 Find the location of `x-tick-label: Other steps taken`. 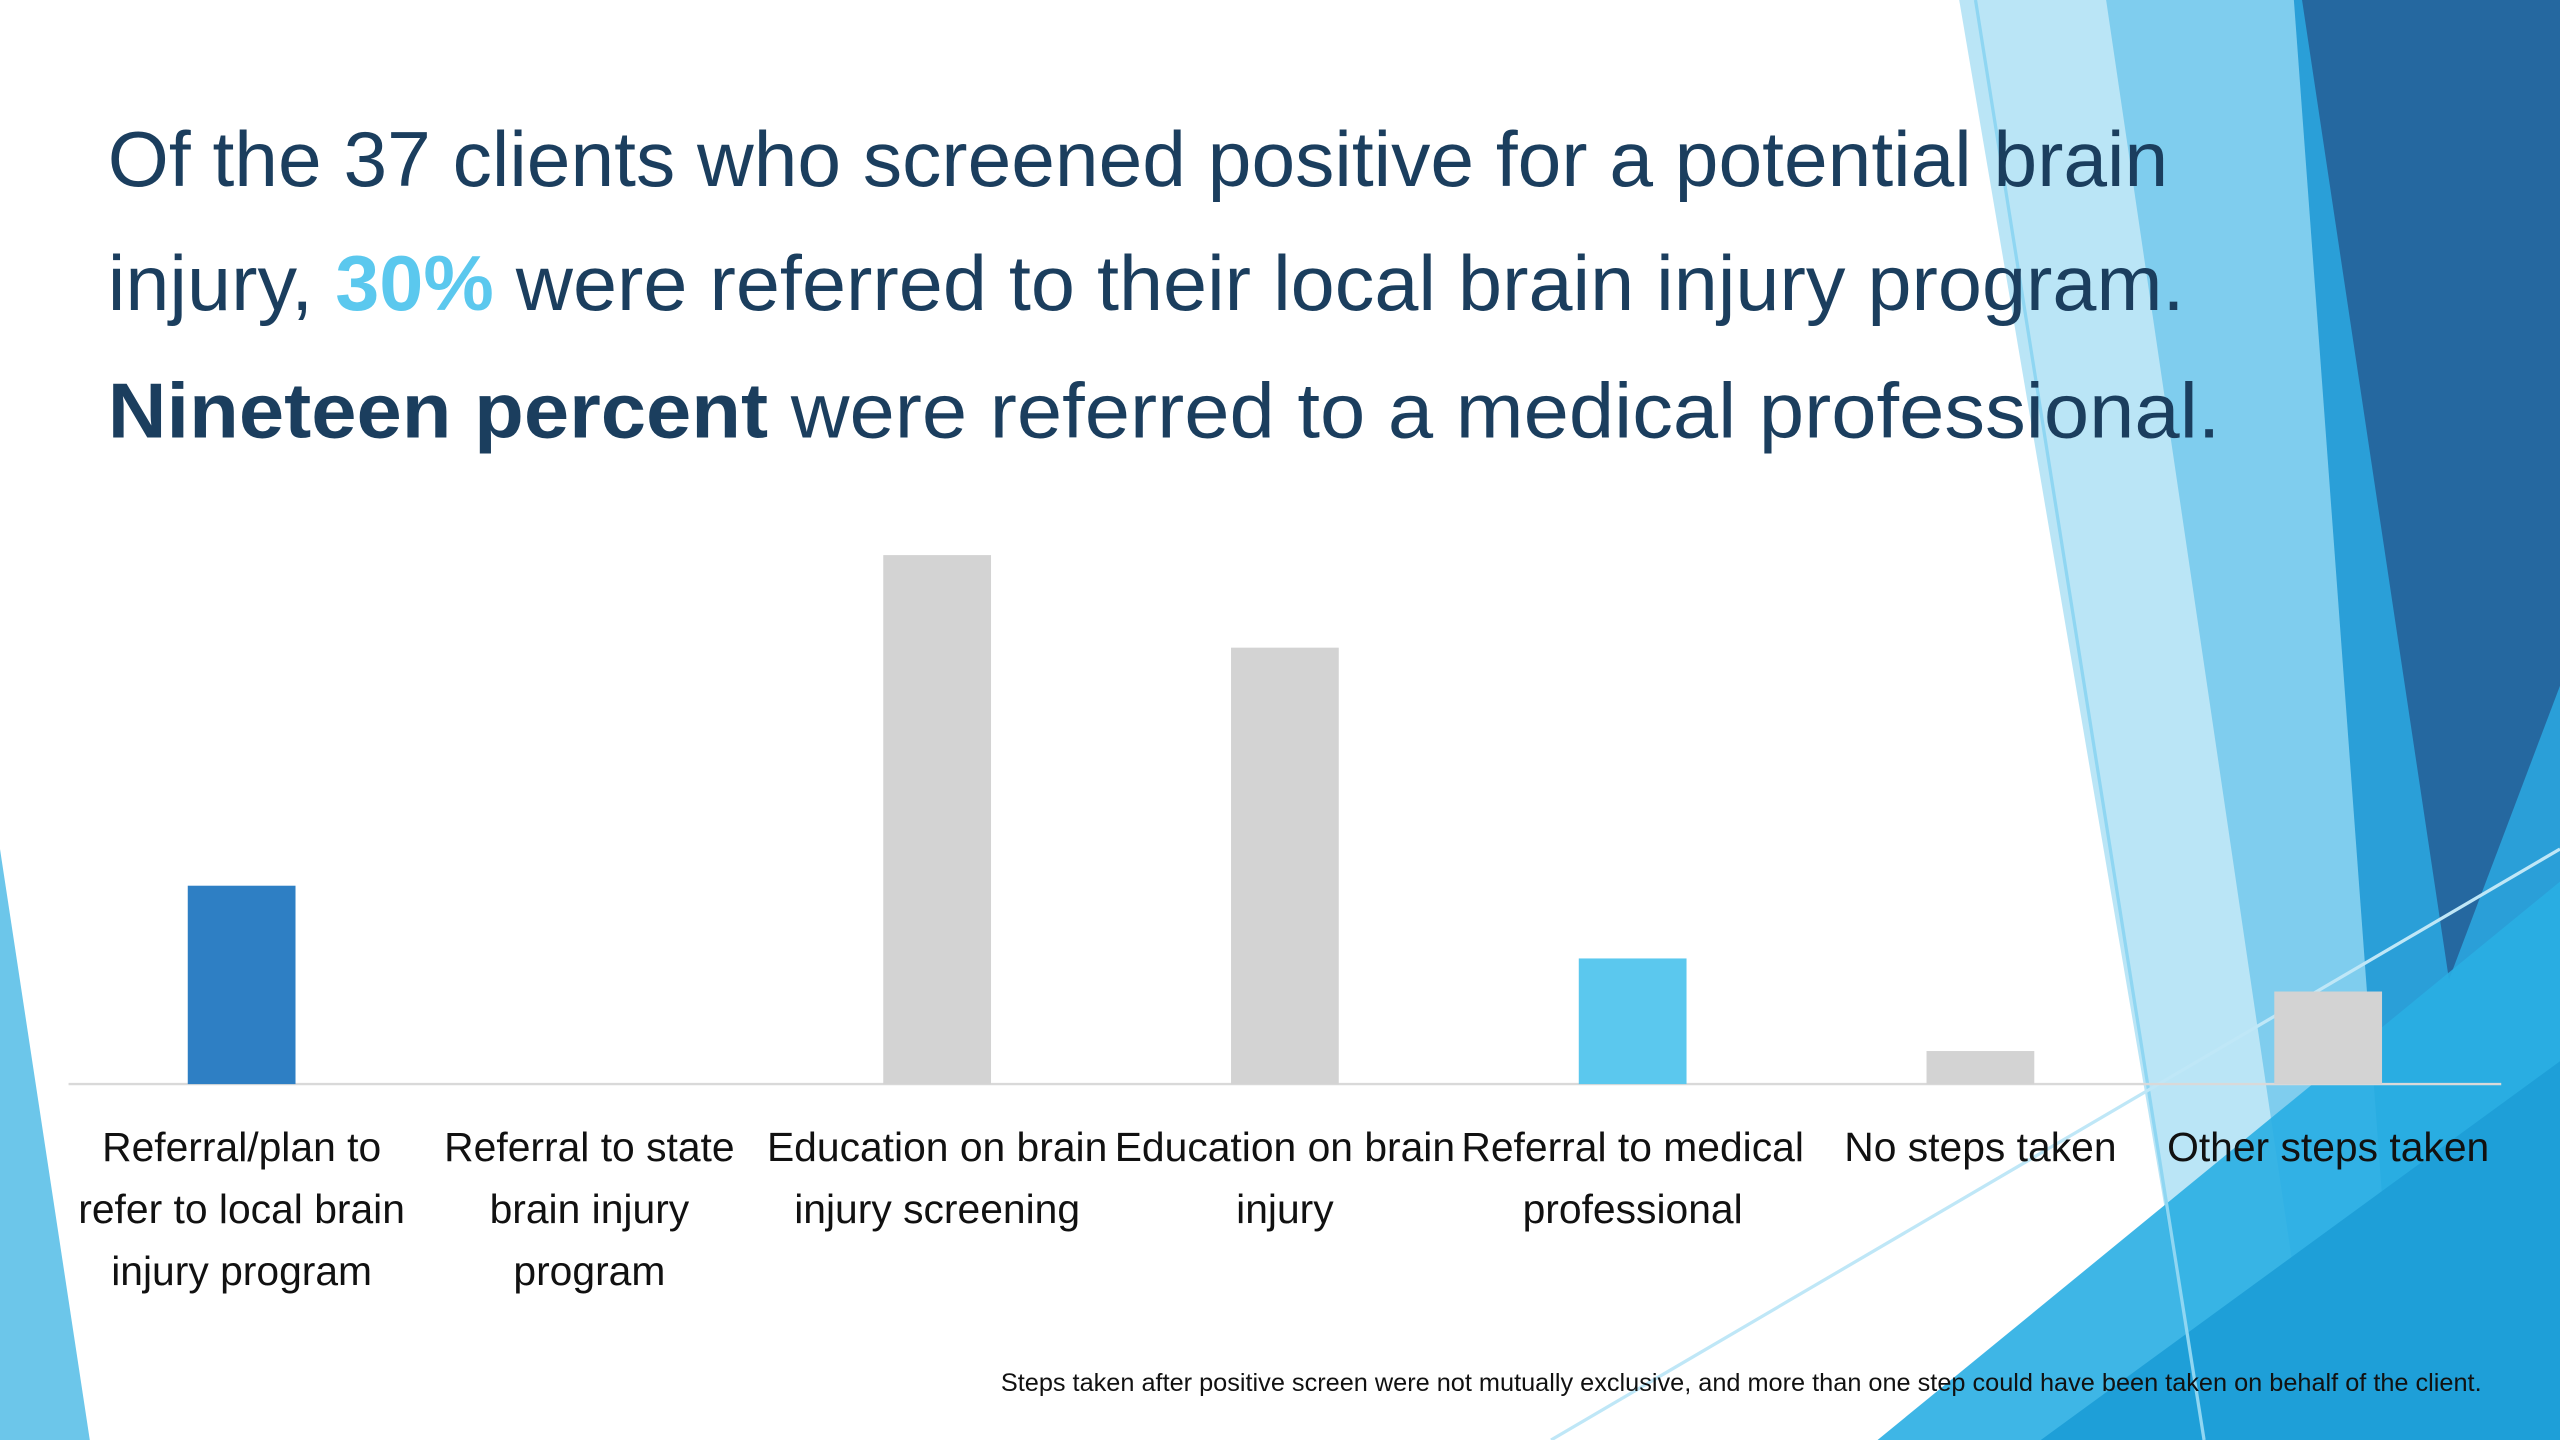

x-tick-label: Other steps taken is located at coordinates (2328, 1147).